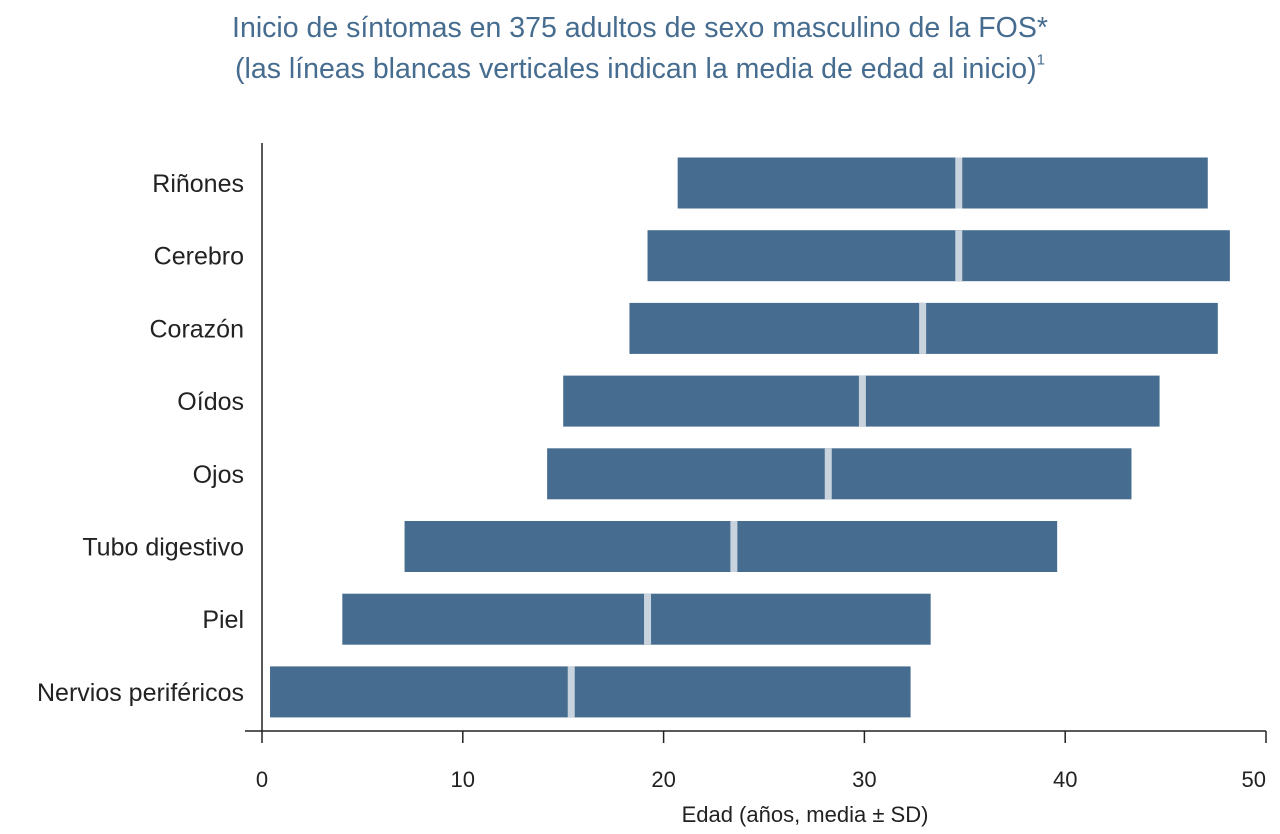 This screenshot has width=1280, height=834. I want to click on category-label-piel: Piel, so click(223, 620).